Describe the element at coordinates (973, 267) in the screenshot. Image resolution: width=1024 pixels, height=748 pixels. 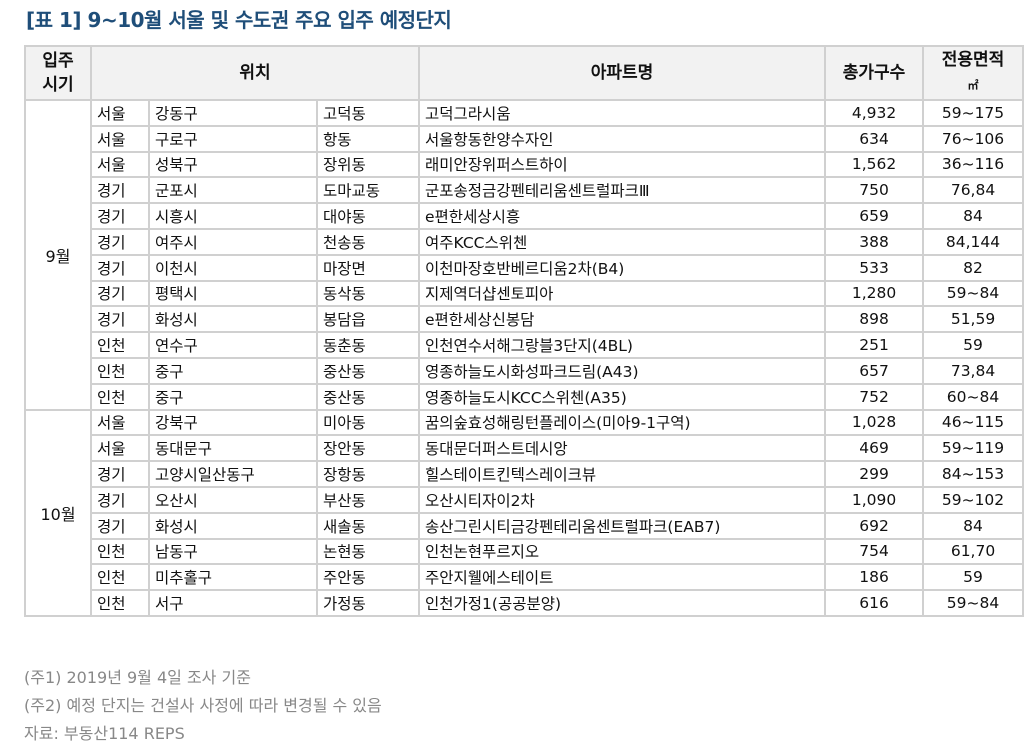
I see `area-cell: 82` at that location.